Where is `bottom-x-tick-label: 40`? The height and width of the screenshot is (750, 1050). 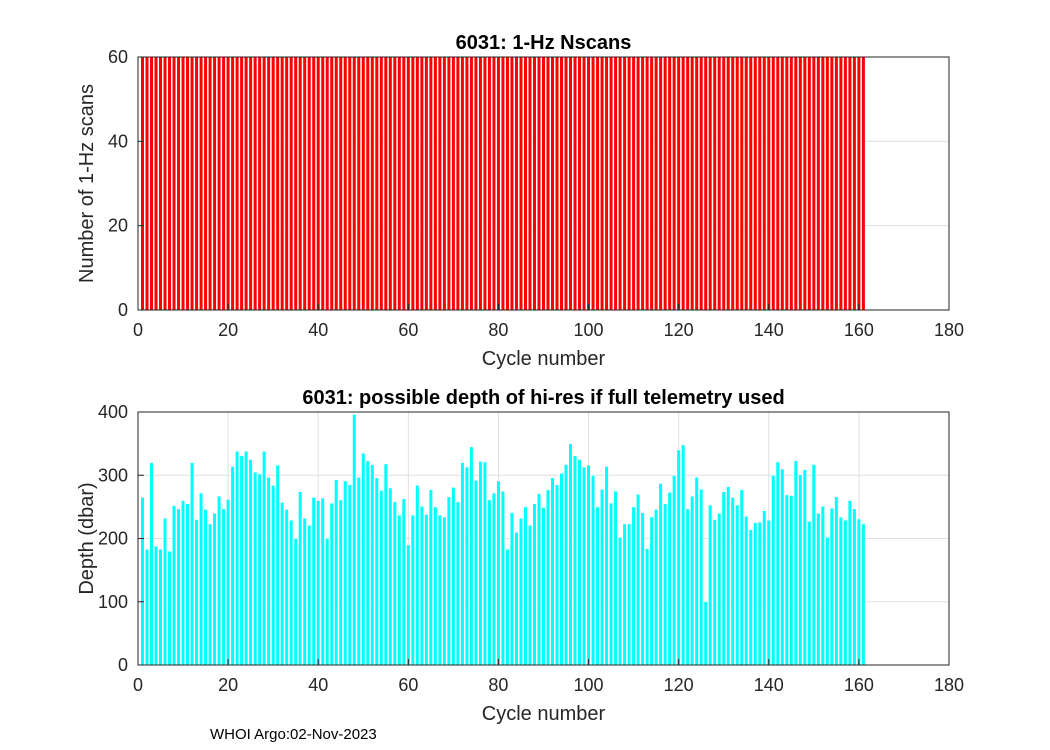 bottom-x-tick-label: 40 is located at coordinates (318, 685).